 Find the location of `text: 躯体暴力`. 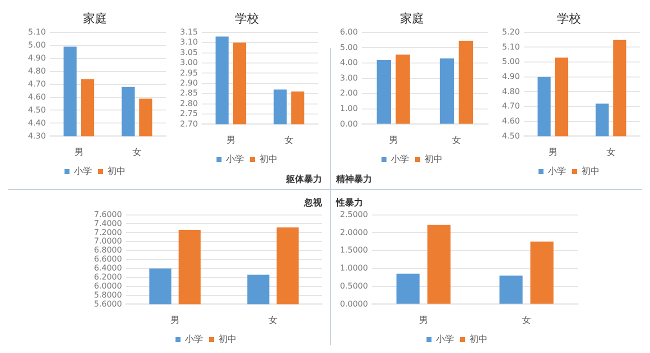

text: 躯体暴力 is located at coordinates (303, 179).